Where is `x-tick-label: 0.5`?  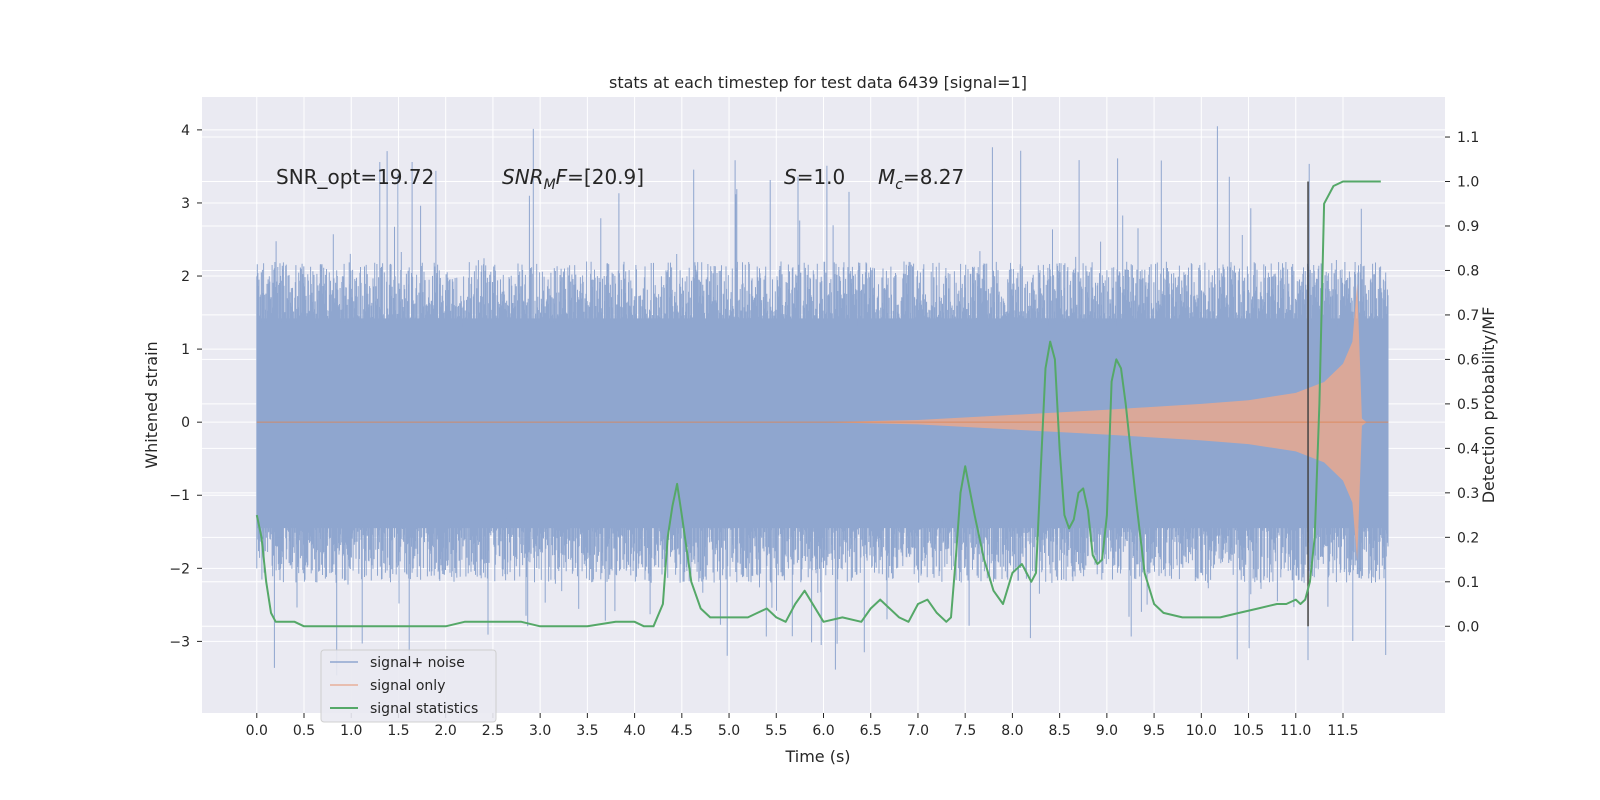
x-tick-label: 0.5 is located at coordinates (304, 731).